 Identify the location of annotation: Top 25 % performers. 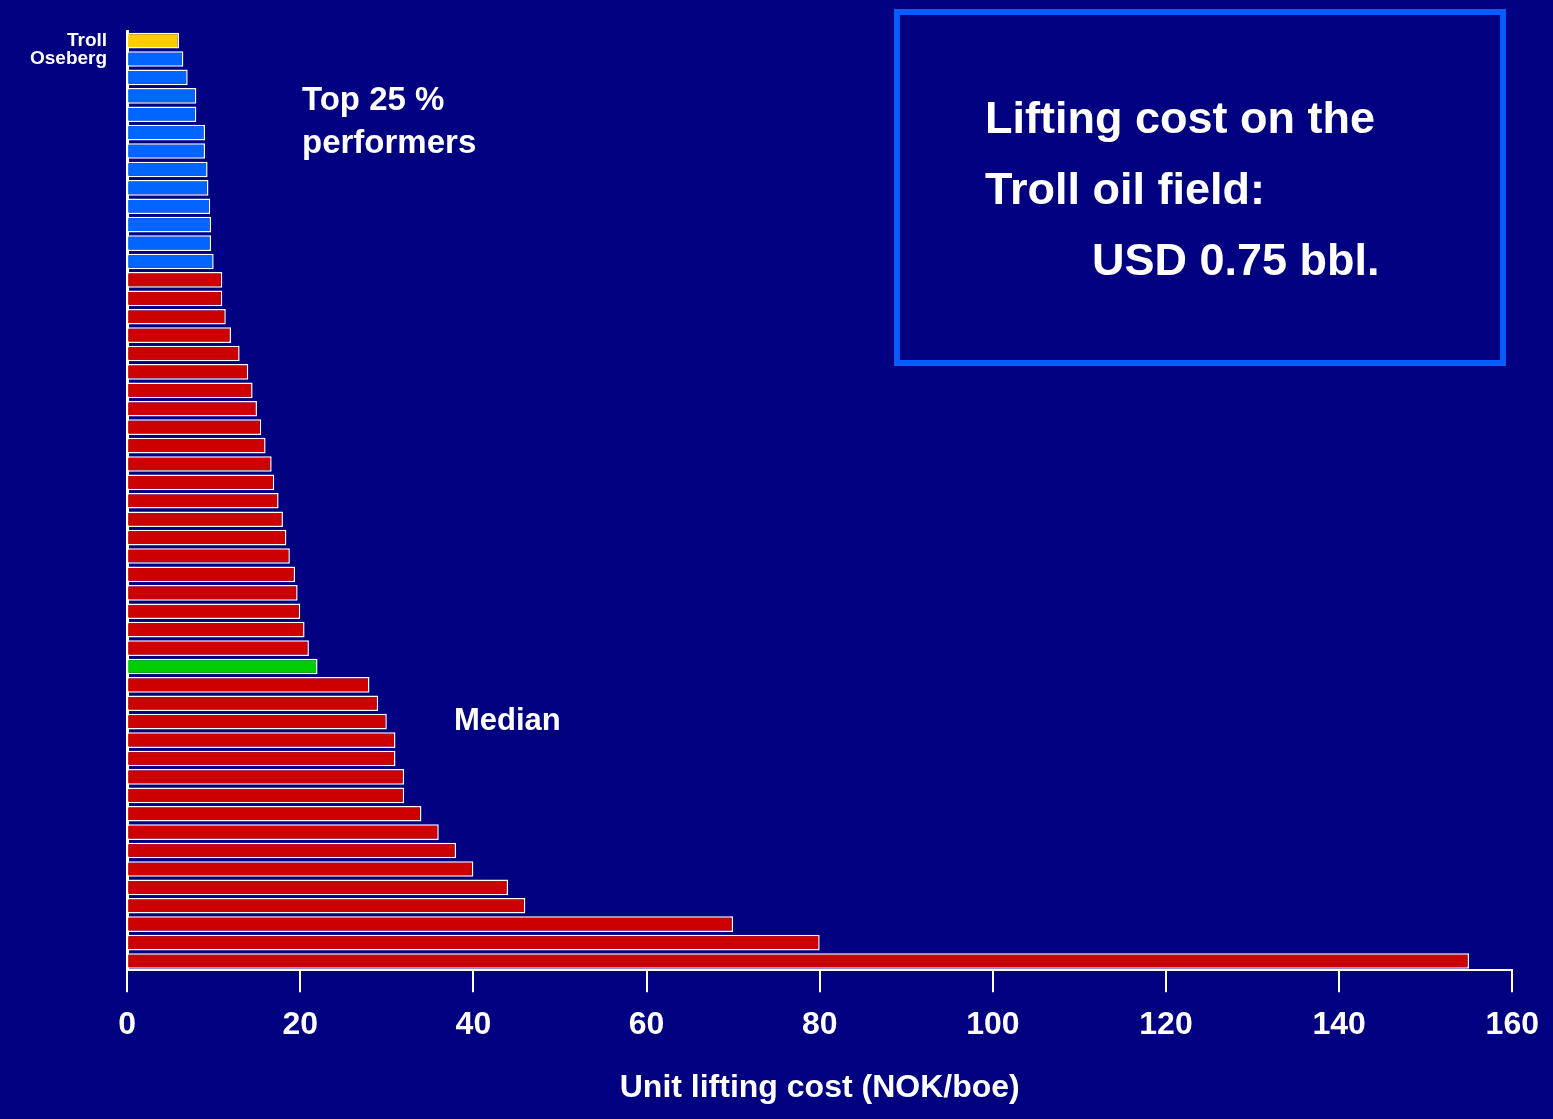
(389, 120).